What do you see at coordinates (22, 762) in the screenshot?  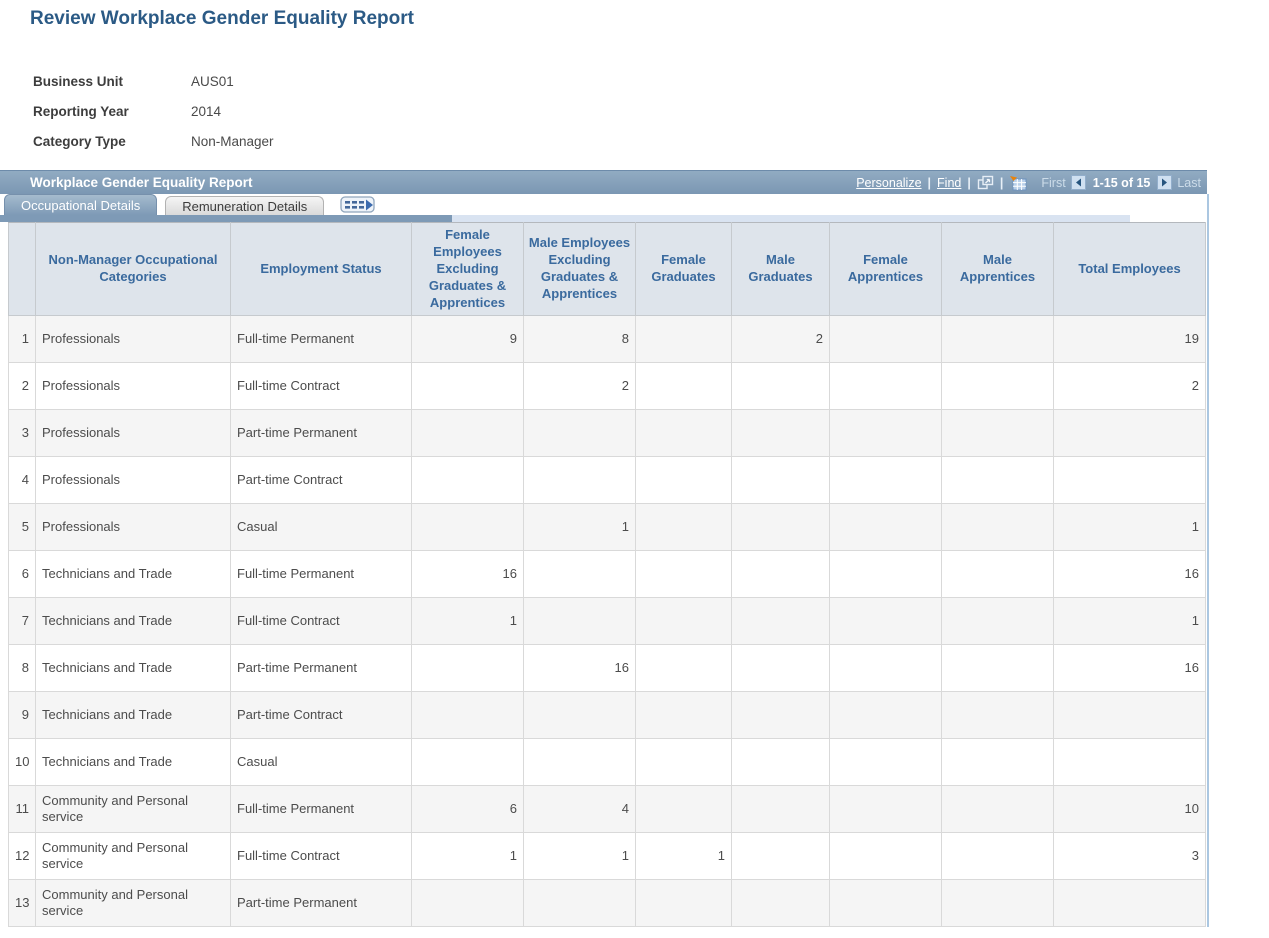 I see `row-number: 10` at bounding box center [22, 762].